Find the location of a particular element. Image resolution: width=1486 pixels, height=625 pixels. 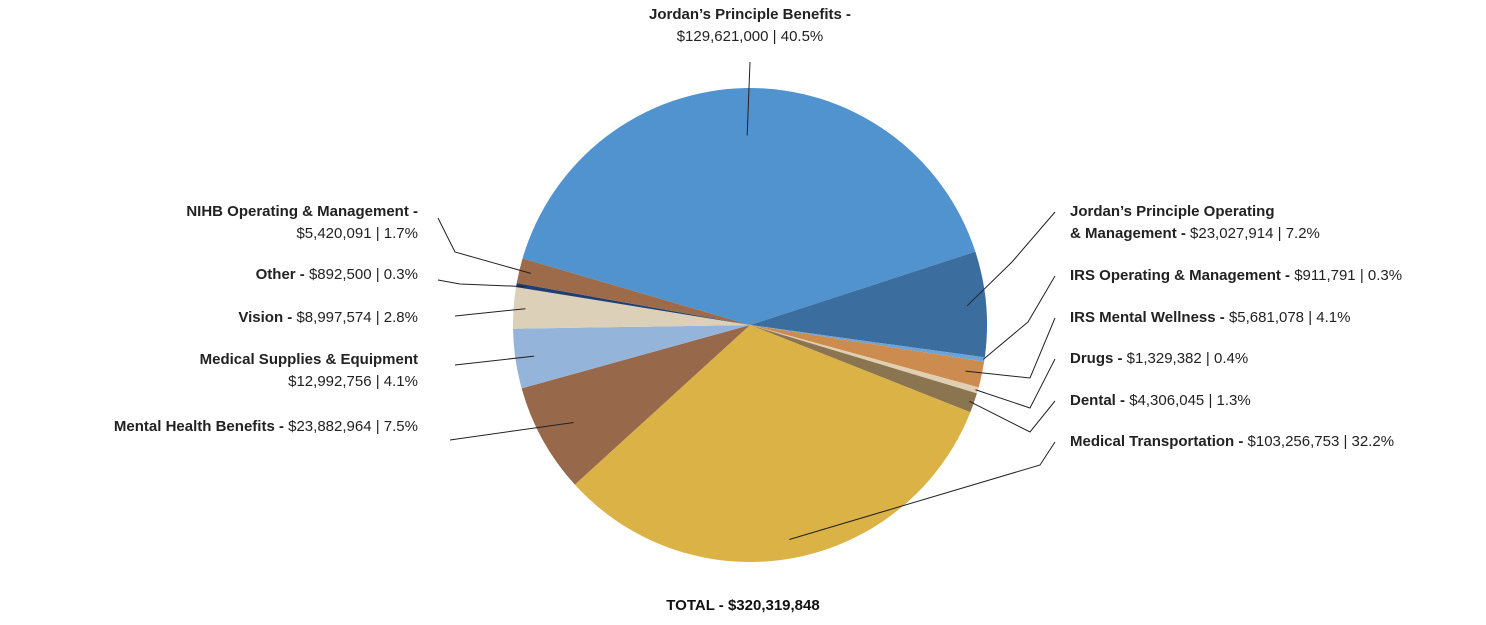

category-name: Medical Transportation - is located at coordinates (1157, 441).